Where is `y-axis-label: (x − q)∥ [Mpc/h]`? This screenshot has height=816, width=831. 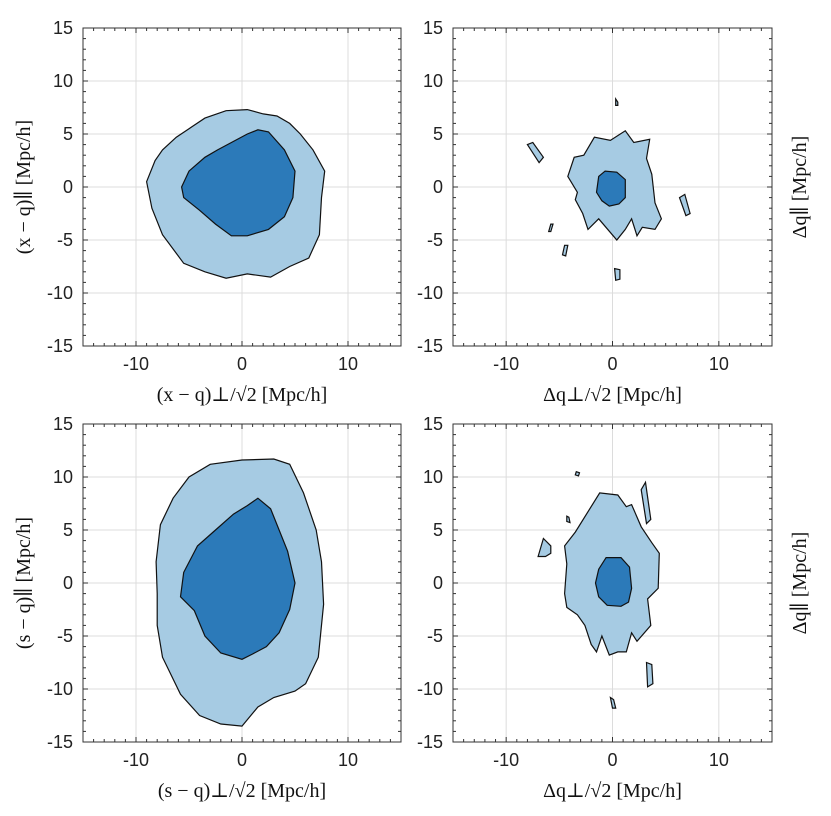
y-axis-label: (x − q)∥ [Mpc/h] is located at coordinates (24, 187).